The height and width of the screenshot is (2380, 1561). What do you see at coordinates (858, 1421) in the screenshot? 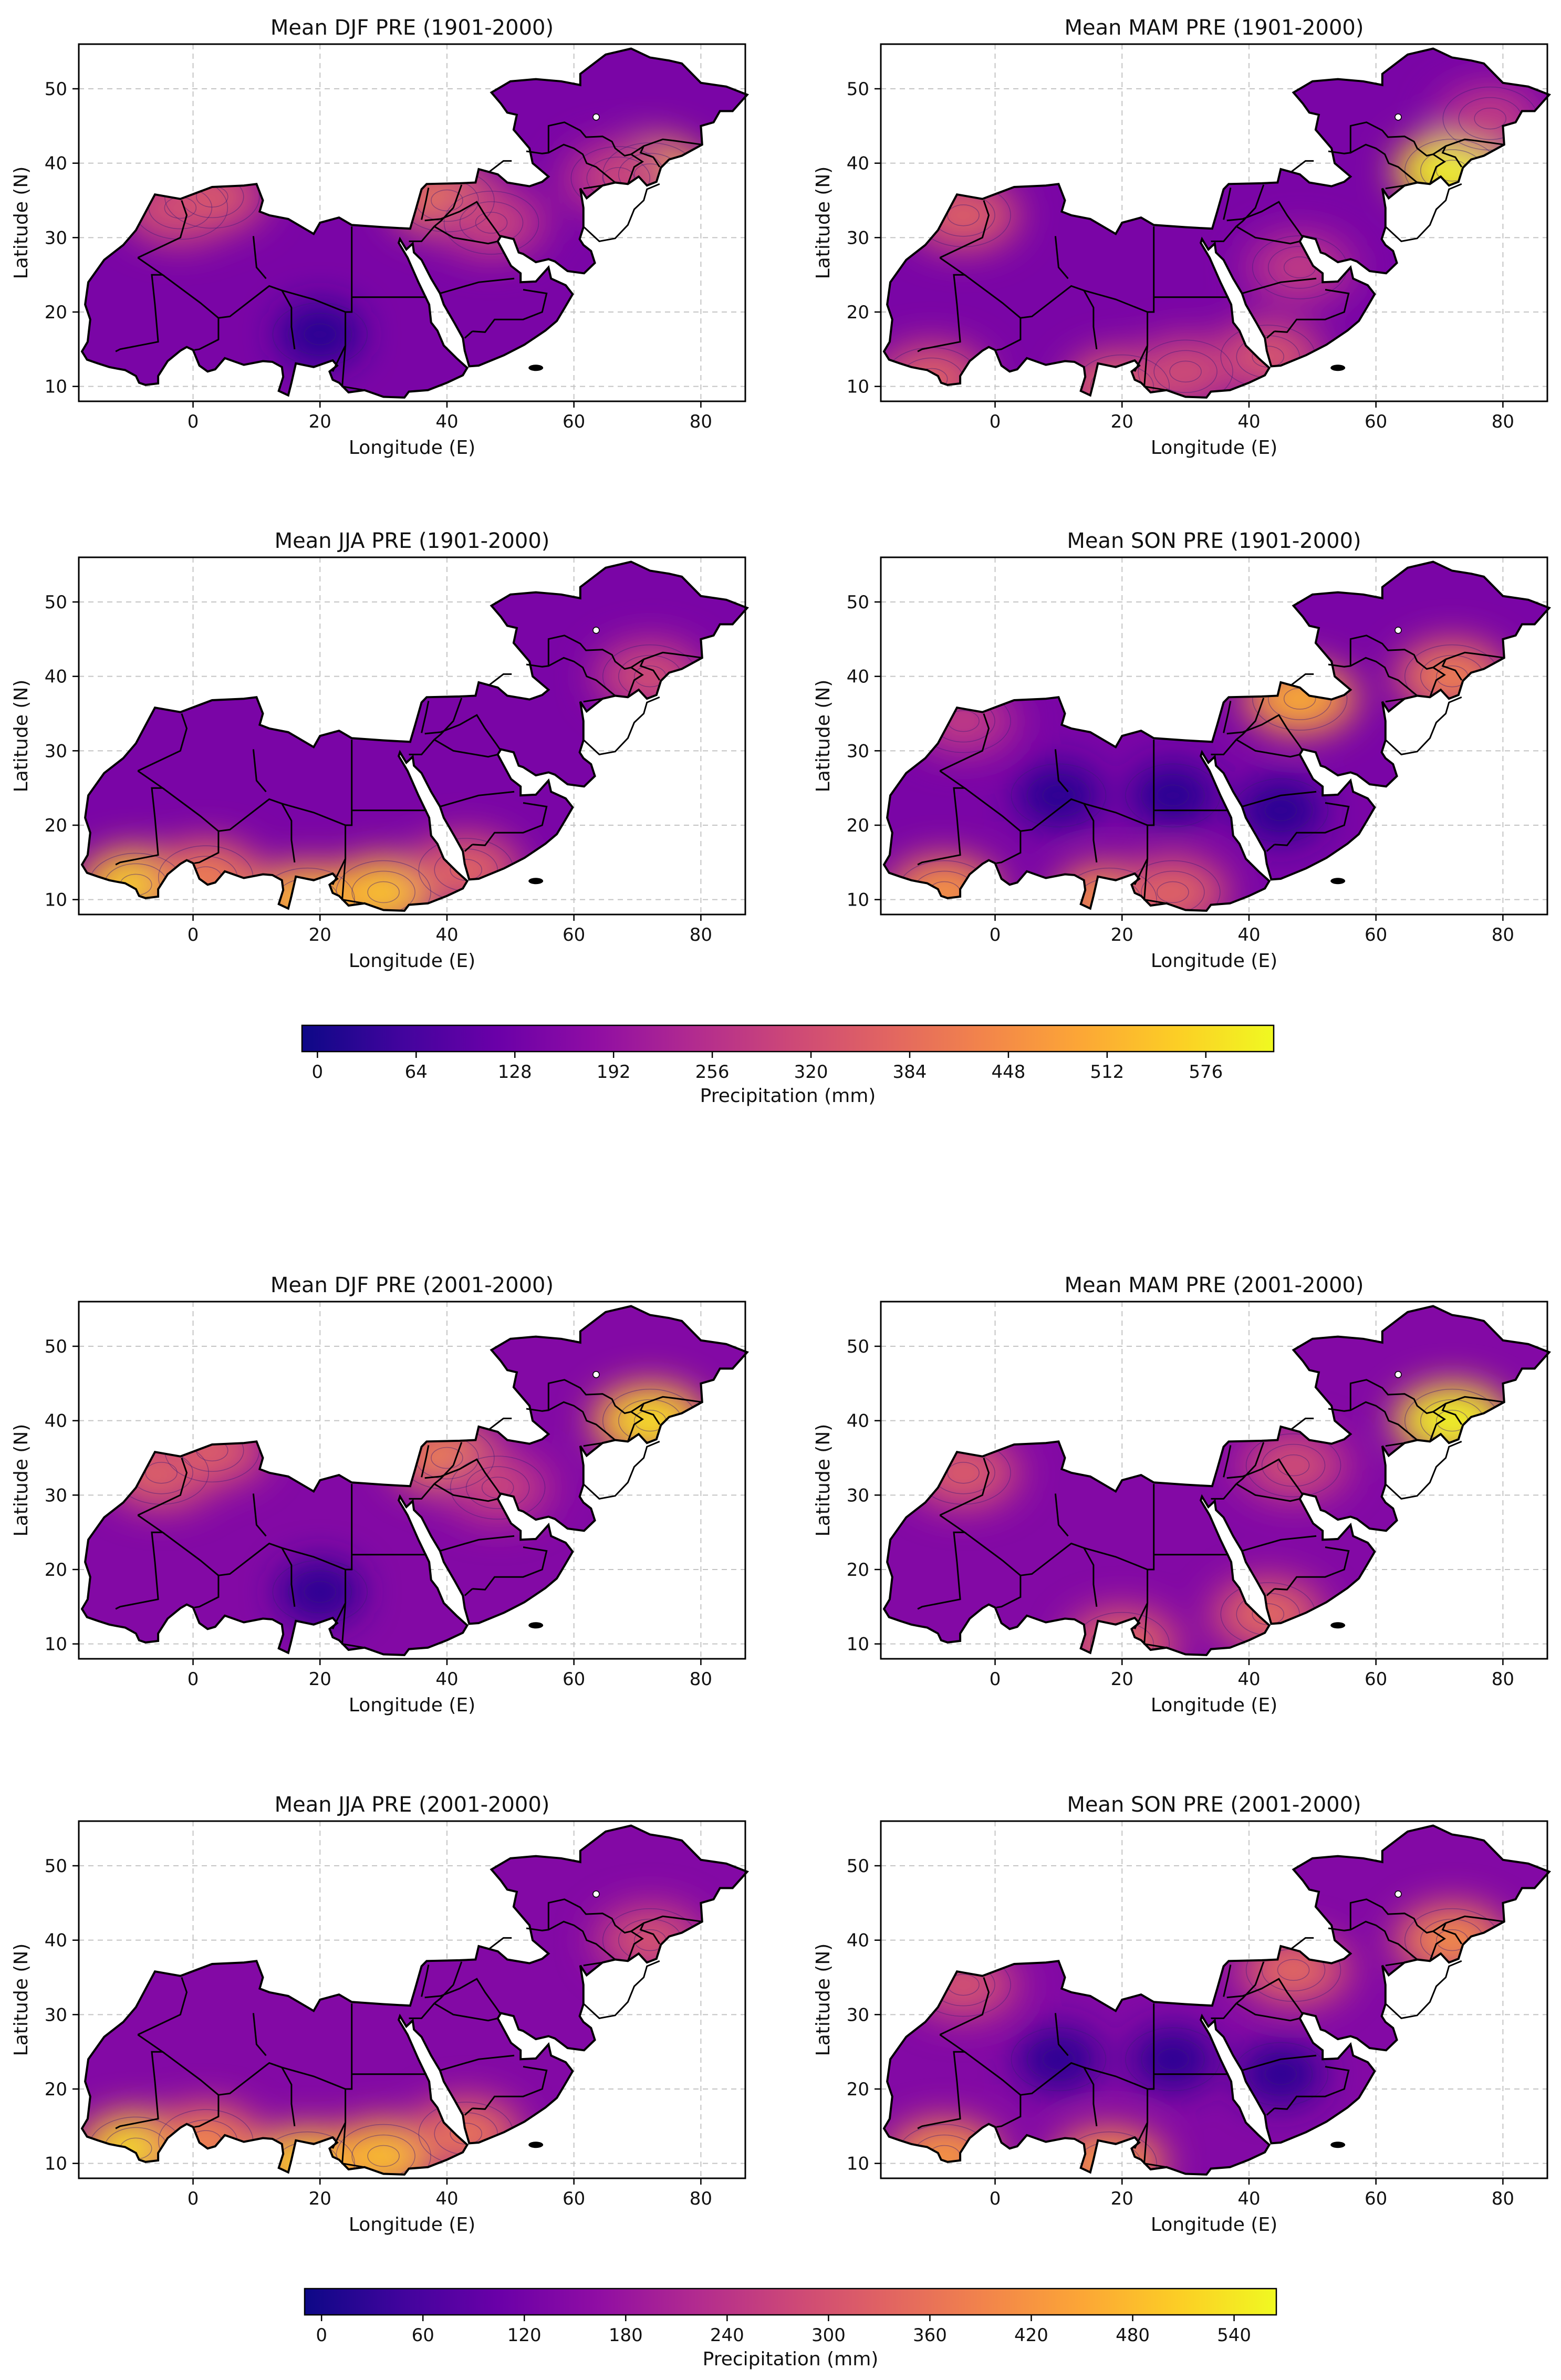
I see `y-tick-label: 40` at bounding box center [858, 1421].